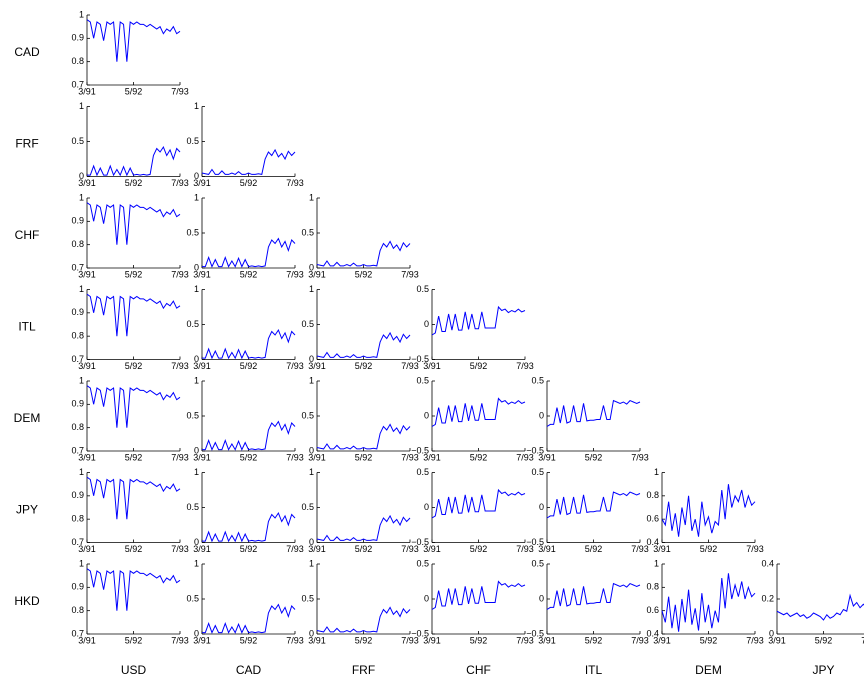 Image resolution: width=864 pixels, height=679 pixels. I want to click on y-tick-label: 0.7, so click(77, 267).